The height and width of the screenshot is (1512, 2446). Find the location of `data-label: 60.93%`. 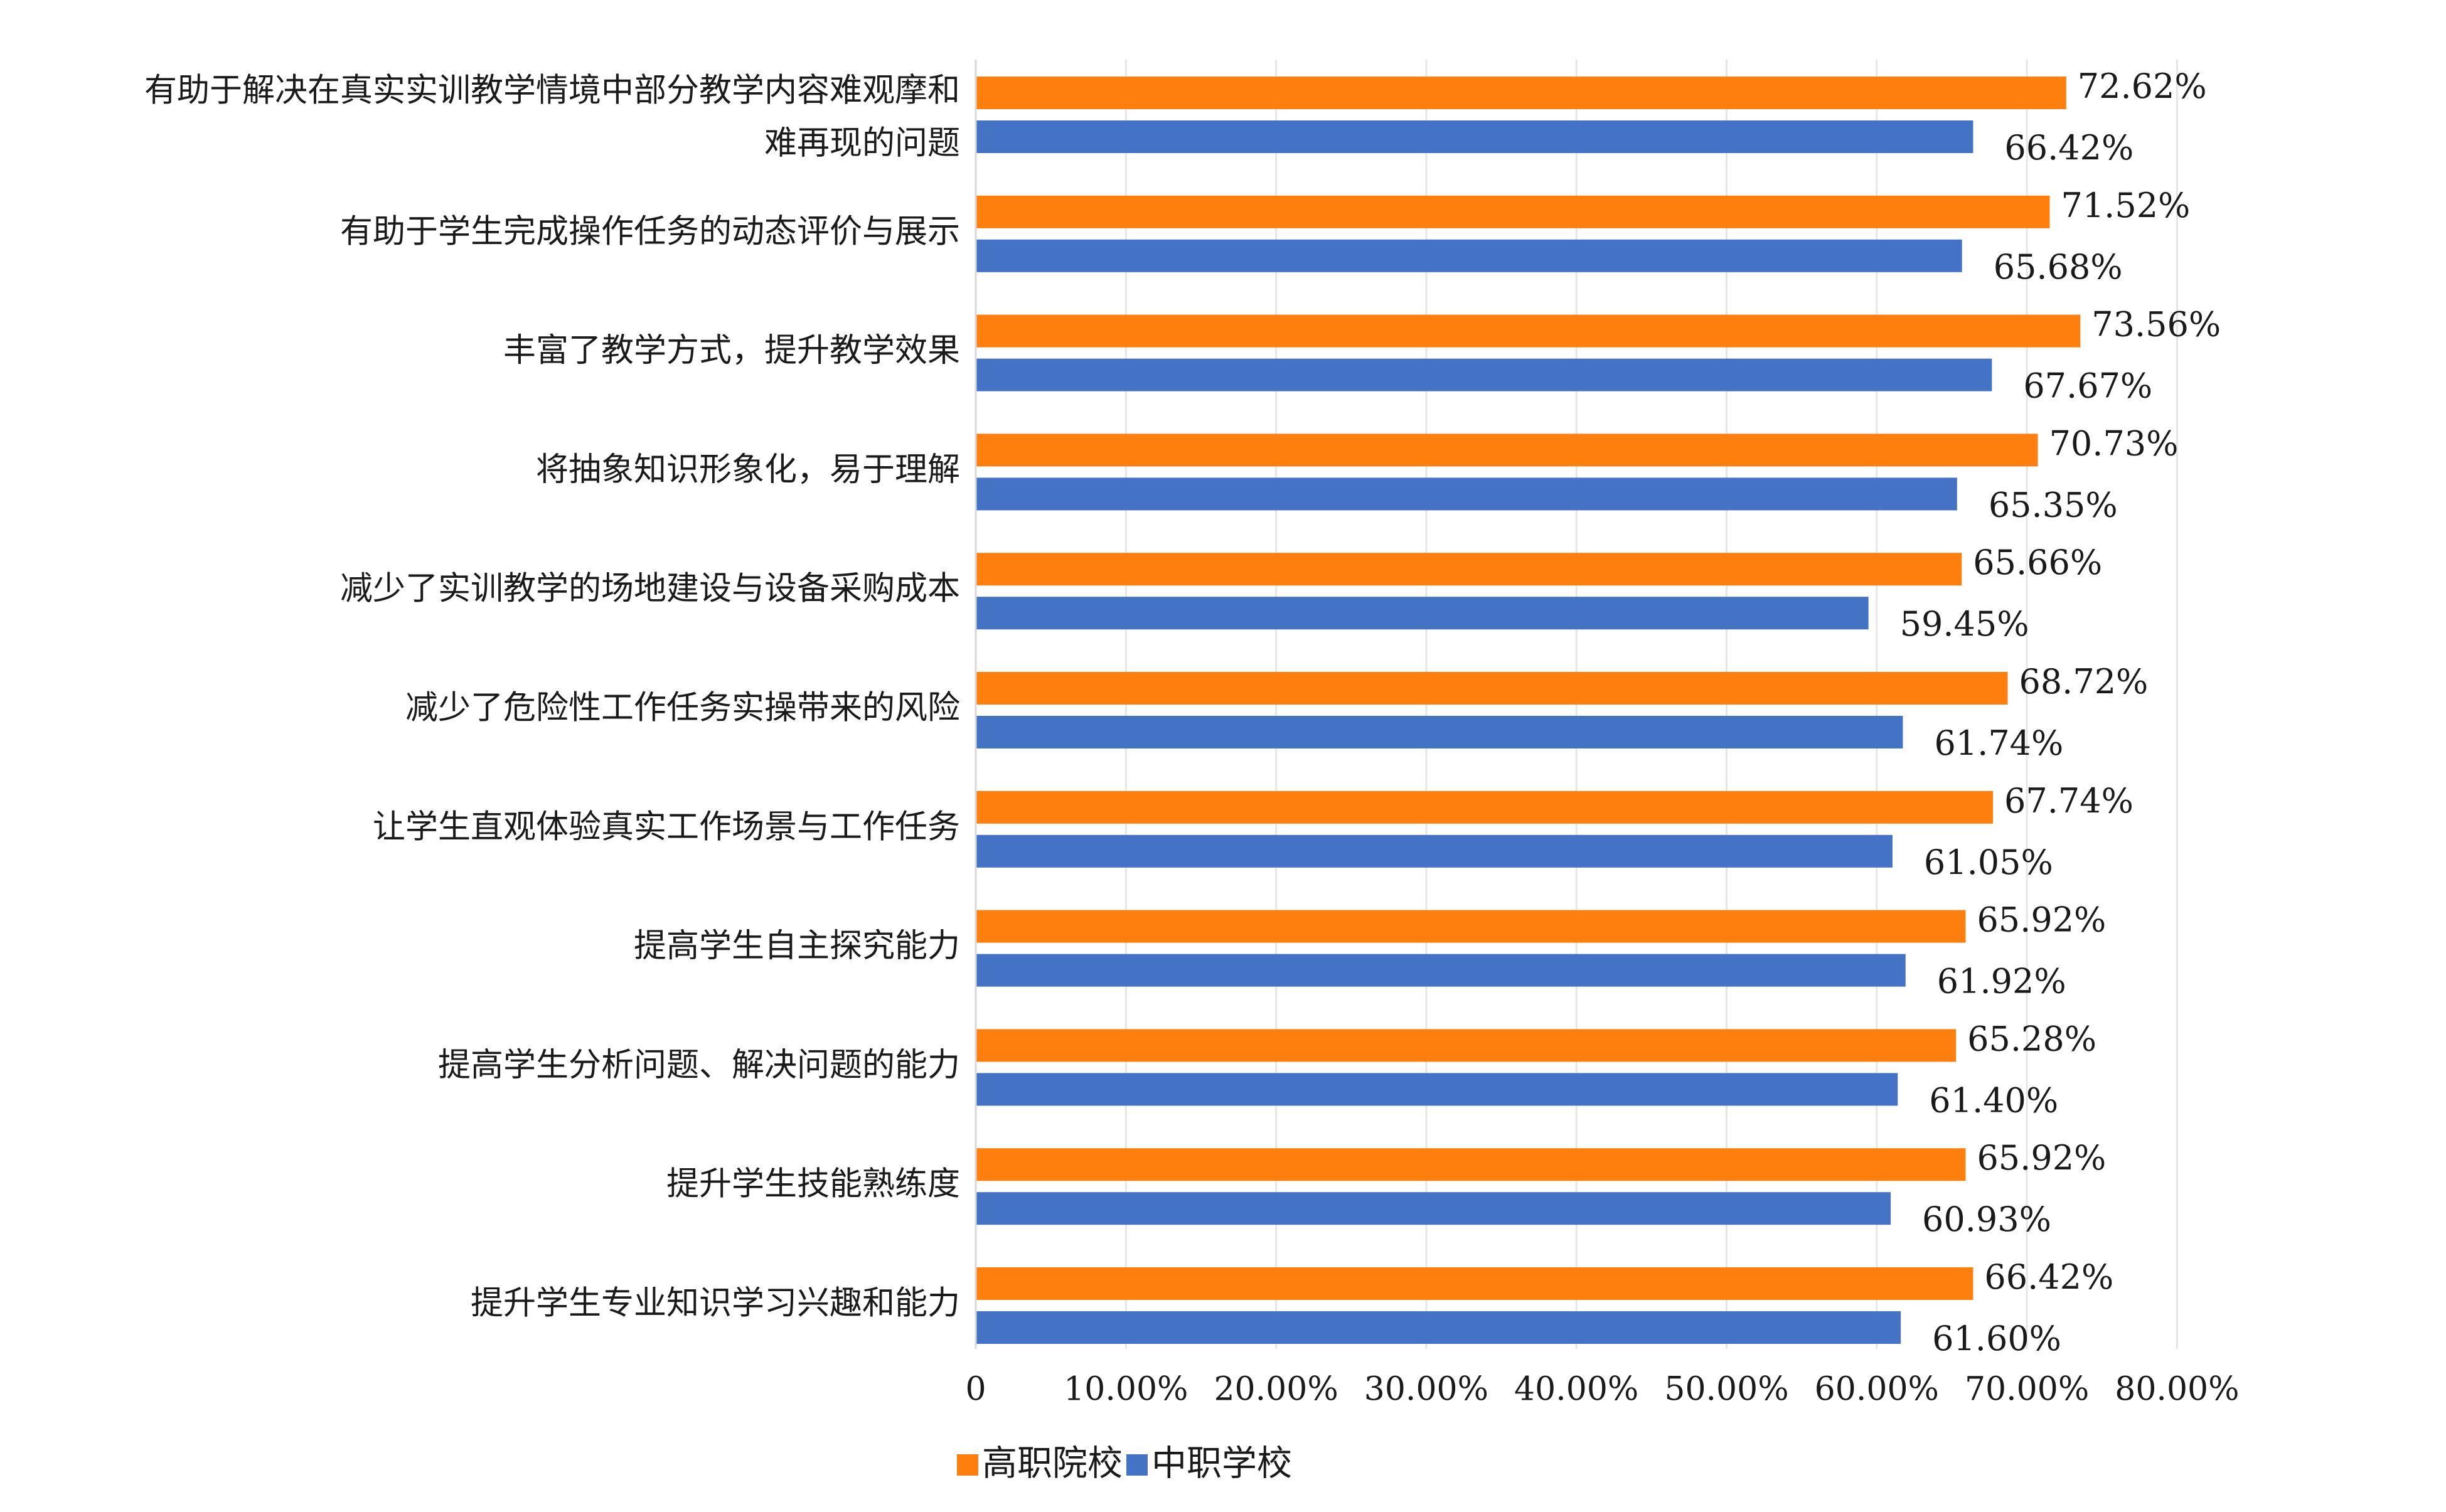

data-label: 60.93% is located at coordinates (1986, 1219).